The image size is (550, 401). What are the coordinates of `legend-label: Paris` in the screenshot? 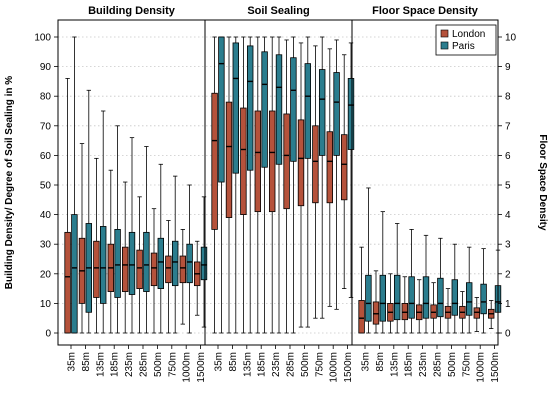 It's located at (463, 46).